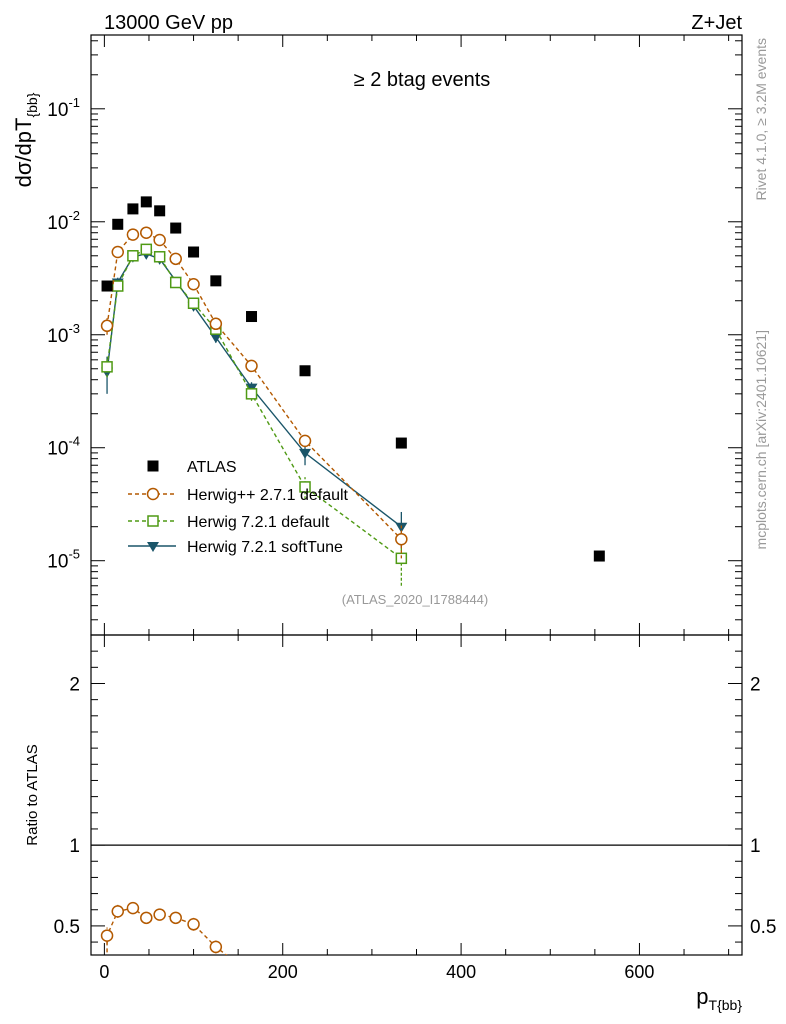 The width and height of the screenshot is (786, 1024). I want to click on x-axis-label-sub: T{bb}, so click(726, 1005).